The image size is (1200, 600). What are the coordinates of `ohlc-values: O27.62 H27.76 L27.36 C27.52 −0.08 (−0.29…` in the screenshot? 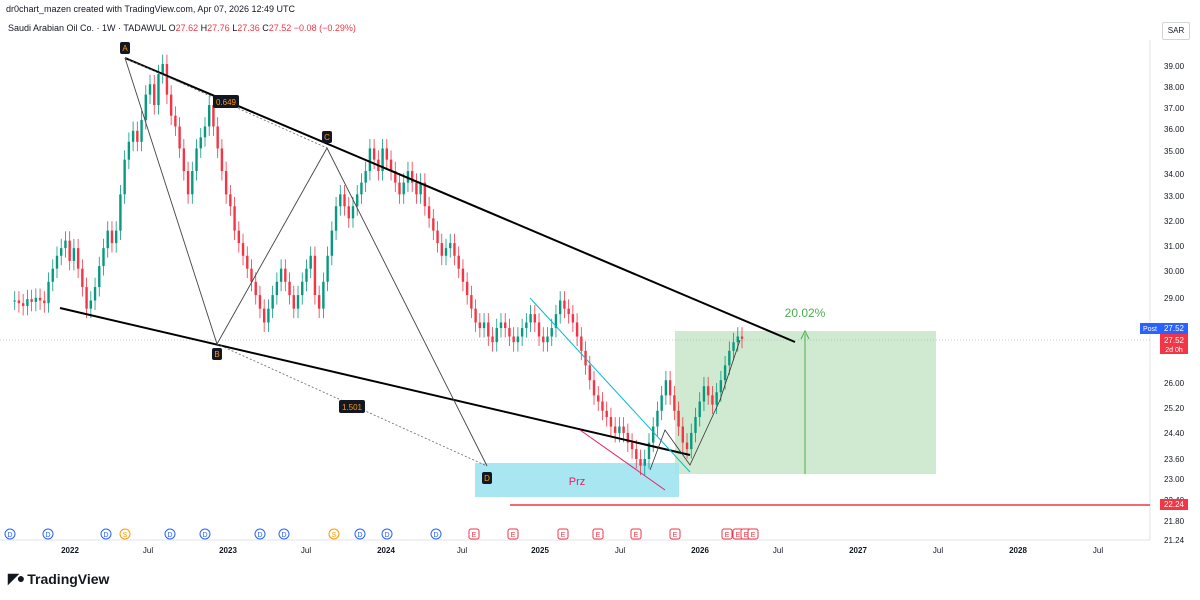 It's located at (262, 28).